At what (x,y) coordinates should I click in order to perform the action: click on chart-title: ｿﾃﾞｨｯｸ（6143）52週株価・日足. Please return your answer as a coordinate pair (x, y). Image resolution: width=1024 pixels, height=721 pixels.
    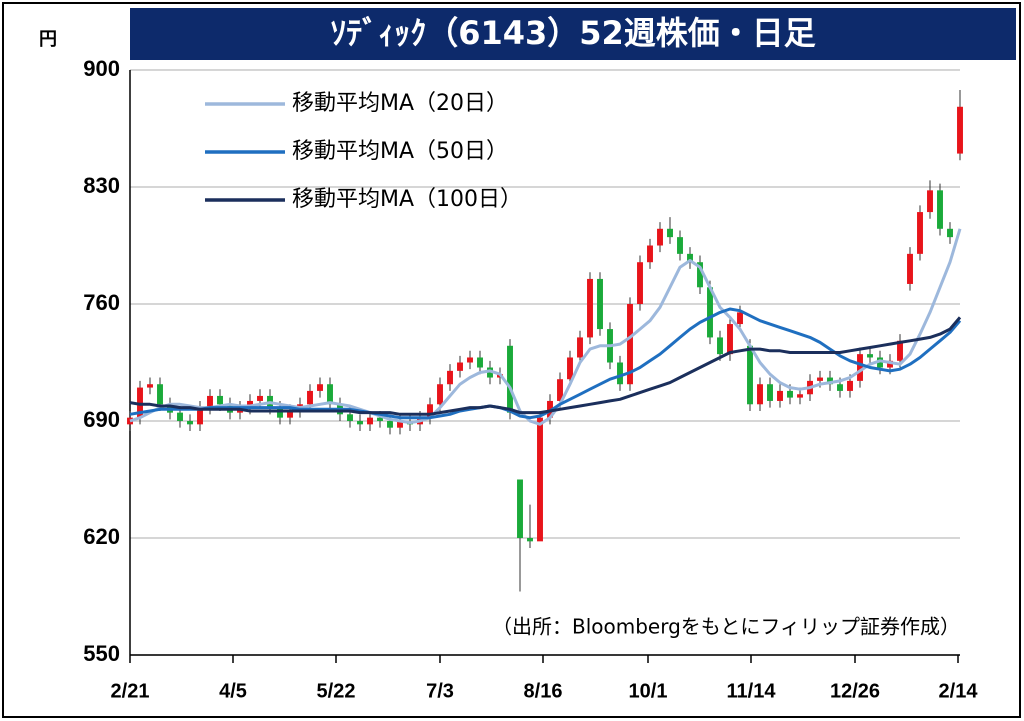
    Looking at the image, I should click on (573, 33).